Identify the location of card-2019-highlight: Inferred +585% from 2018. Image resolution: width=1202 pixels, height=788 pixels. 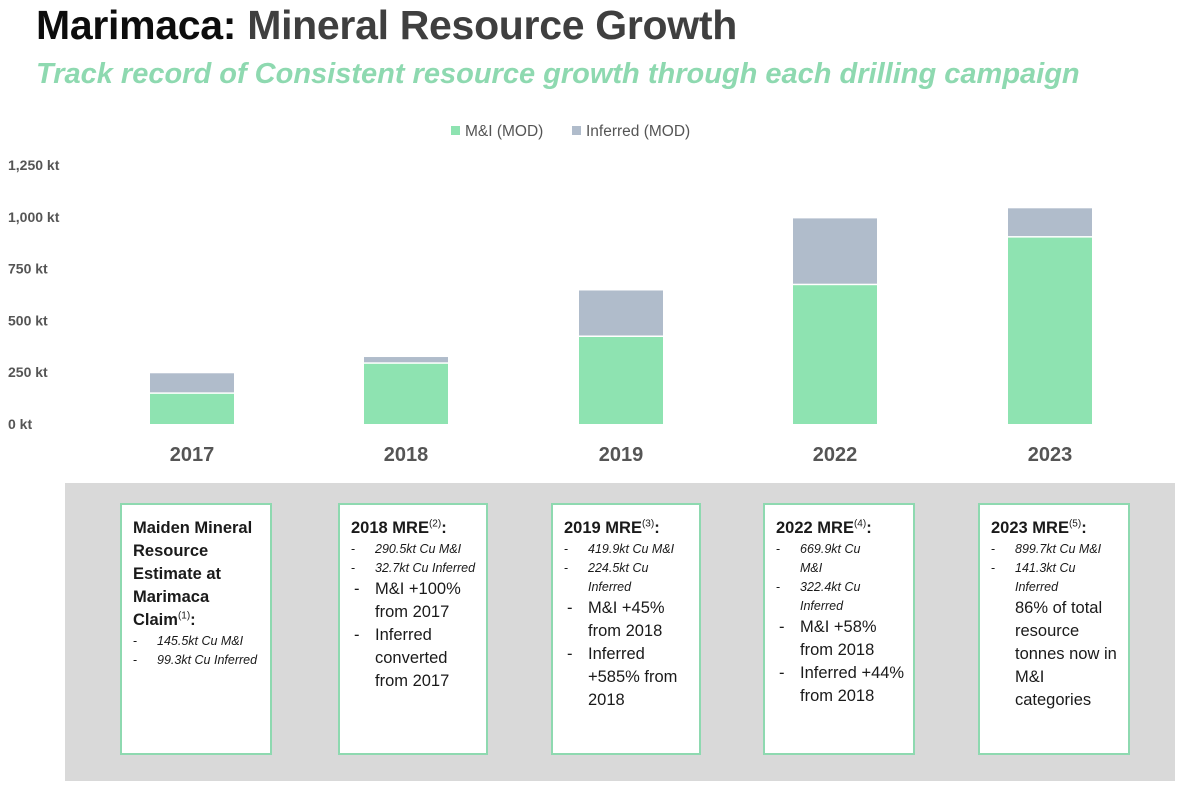
(627, 677).